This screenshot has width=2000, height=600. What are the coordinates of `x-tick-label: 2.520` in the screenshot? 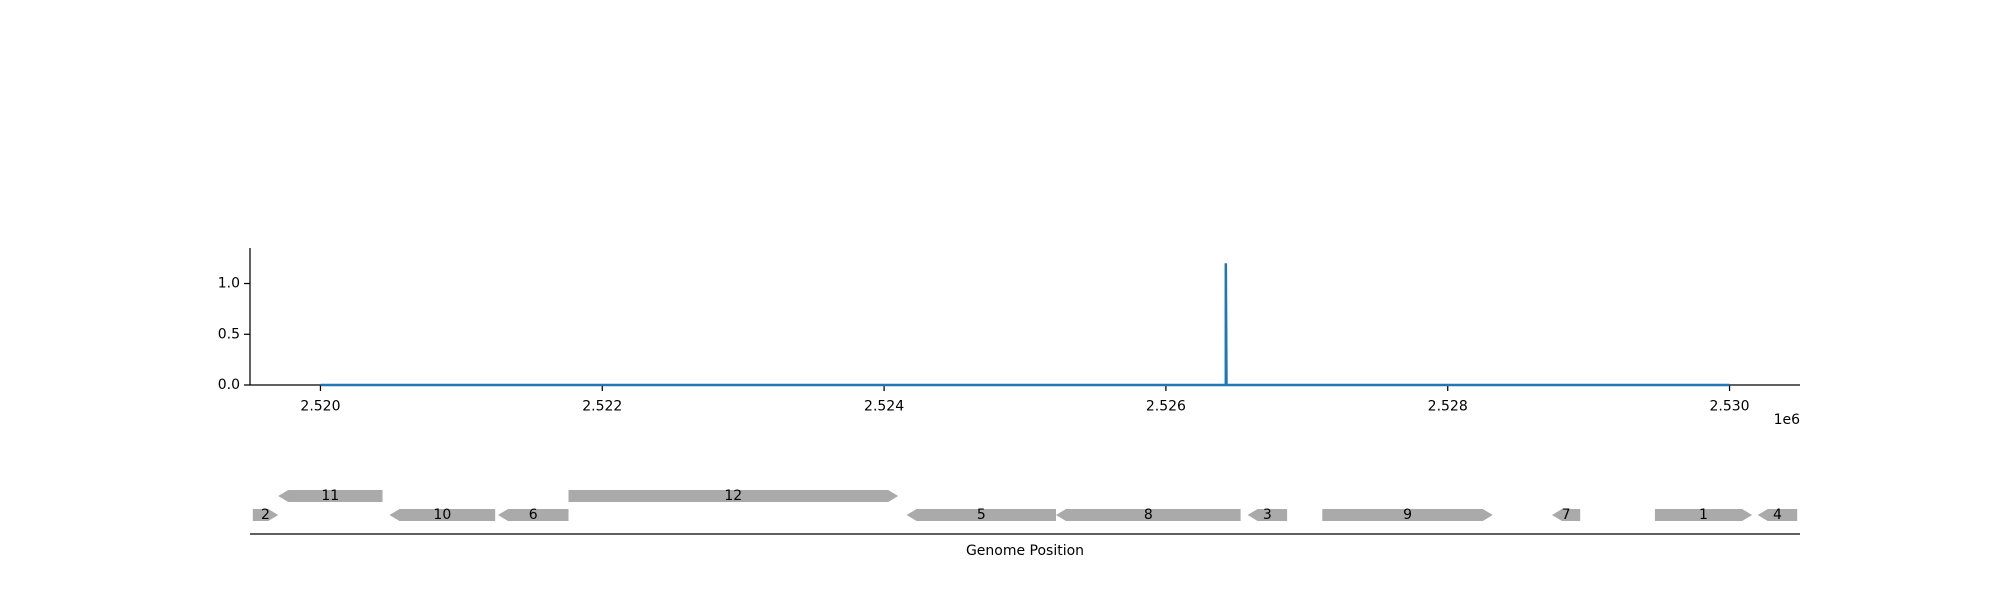 It's located at (320, 407).